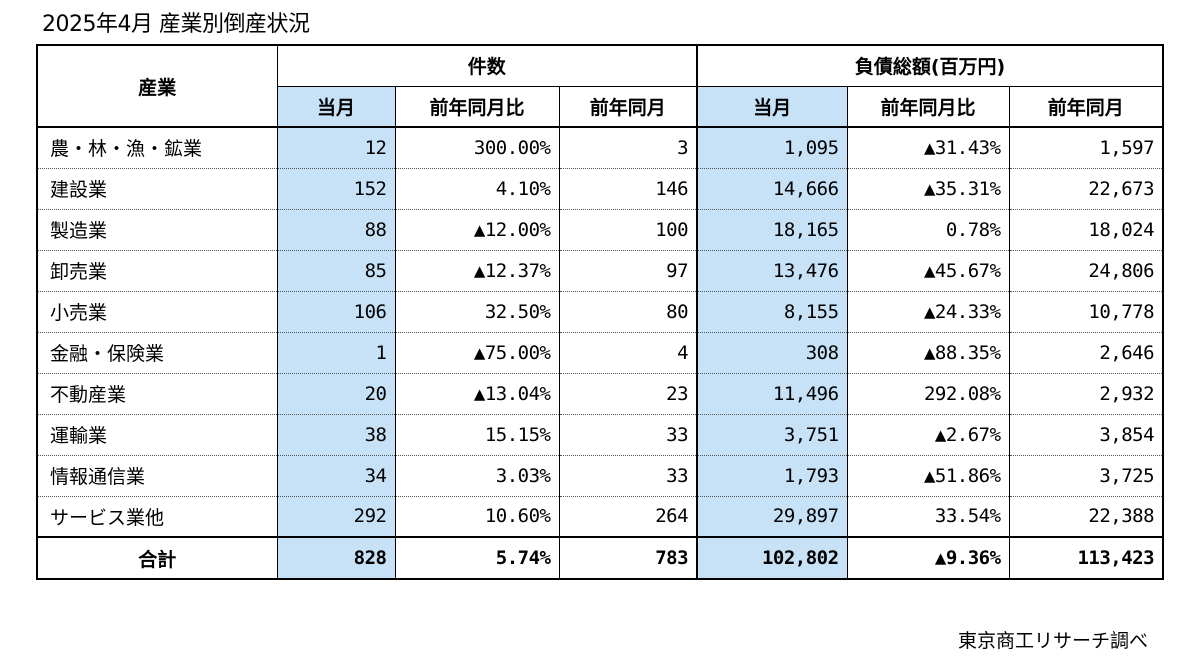 This screenshot has width=1200, height=659. Describe the element at coordinates (157, 86) in the screenshot. I see `industry-header: 産業` at that location.